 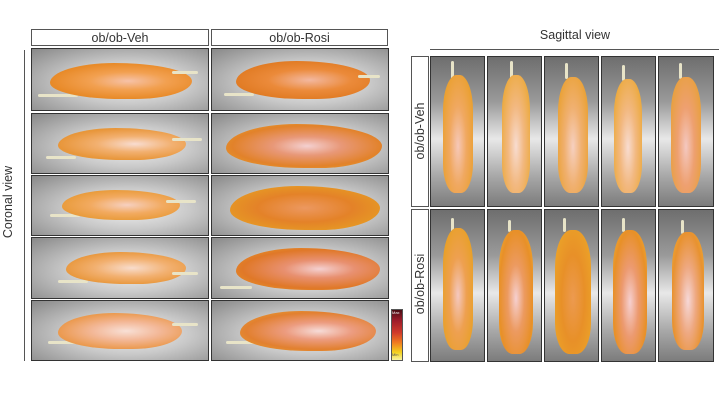 I want to click on sagittal-header-line, so click(x=574, y=49).